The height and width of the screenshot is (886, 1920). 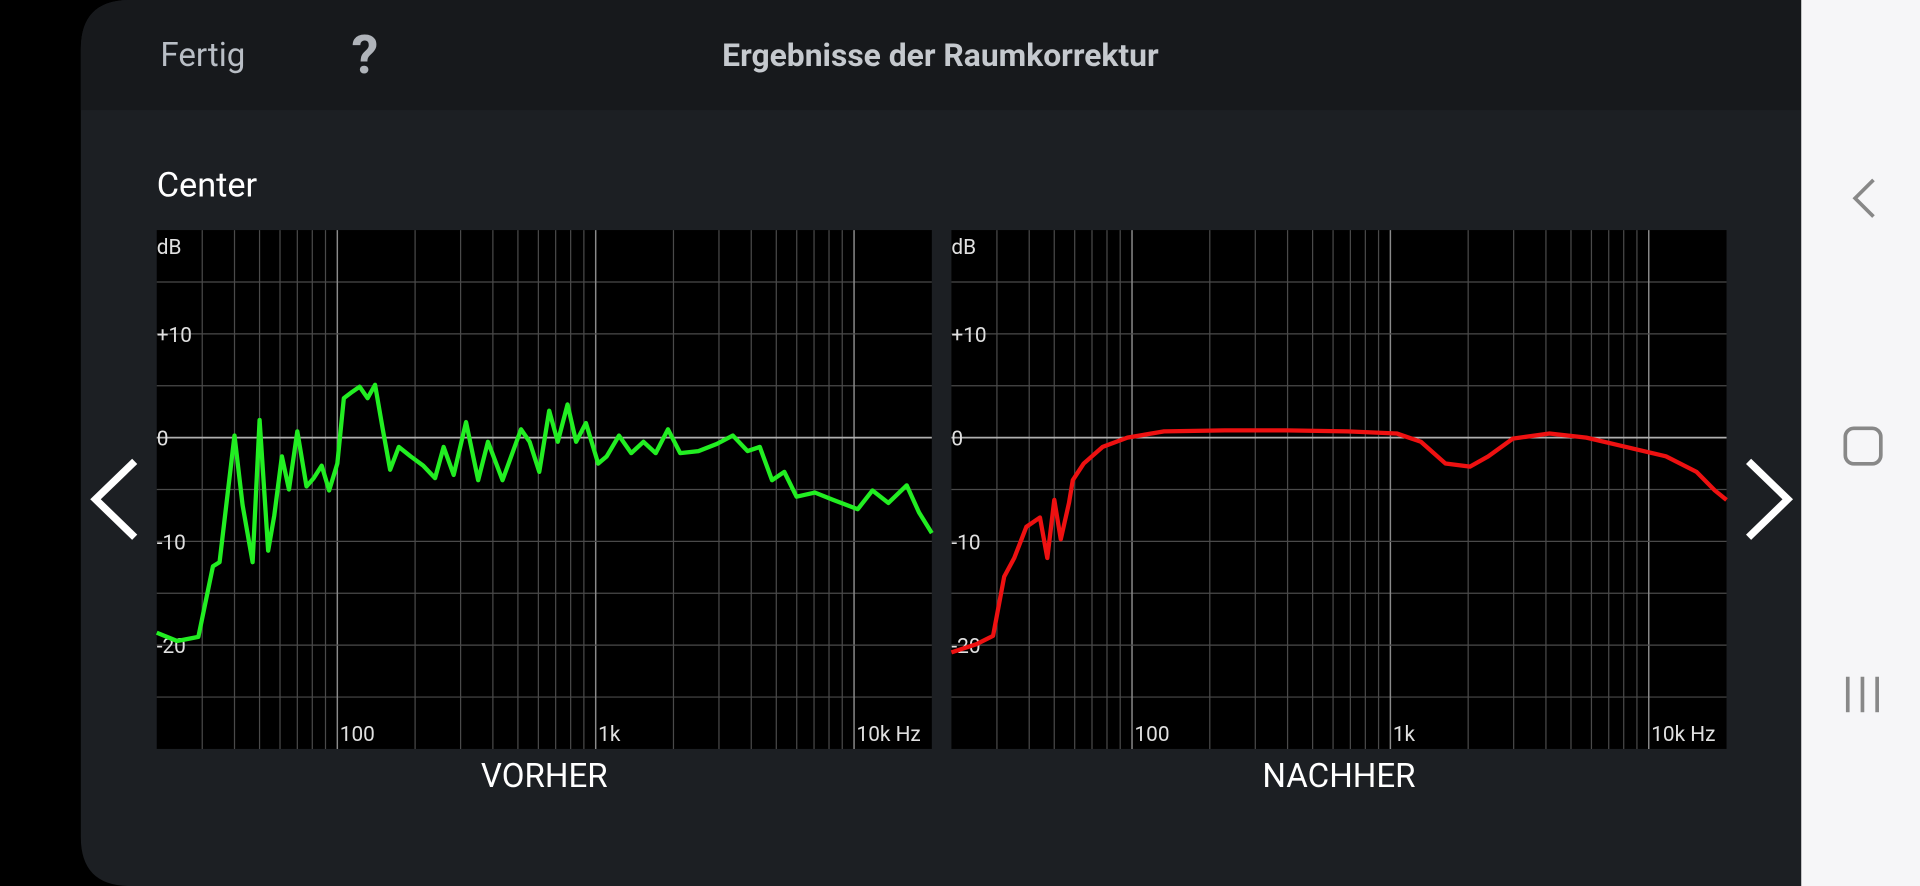 I want to click on help-button: ?, so click(x=364, y=55).